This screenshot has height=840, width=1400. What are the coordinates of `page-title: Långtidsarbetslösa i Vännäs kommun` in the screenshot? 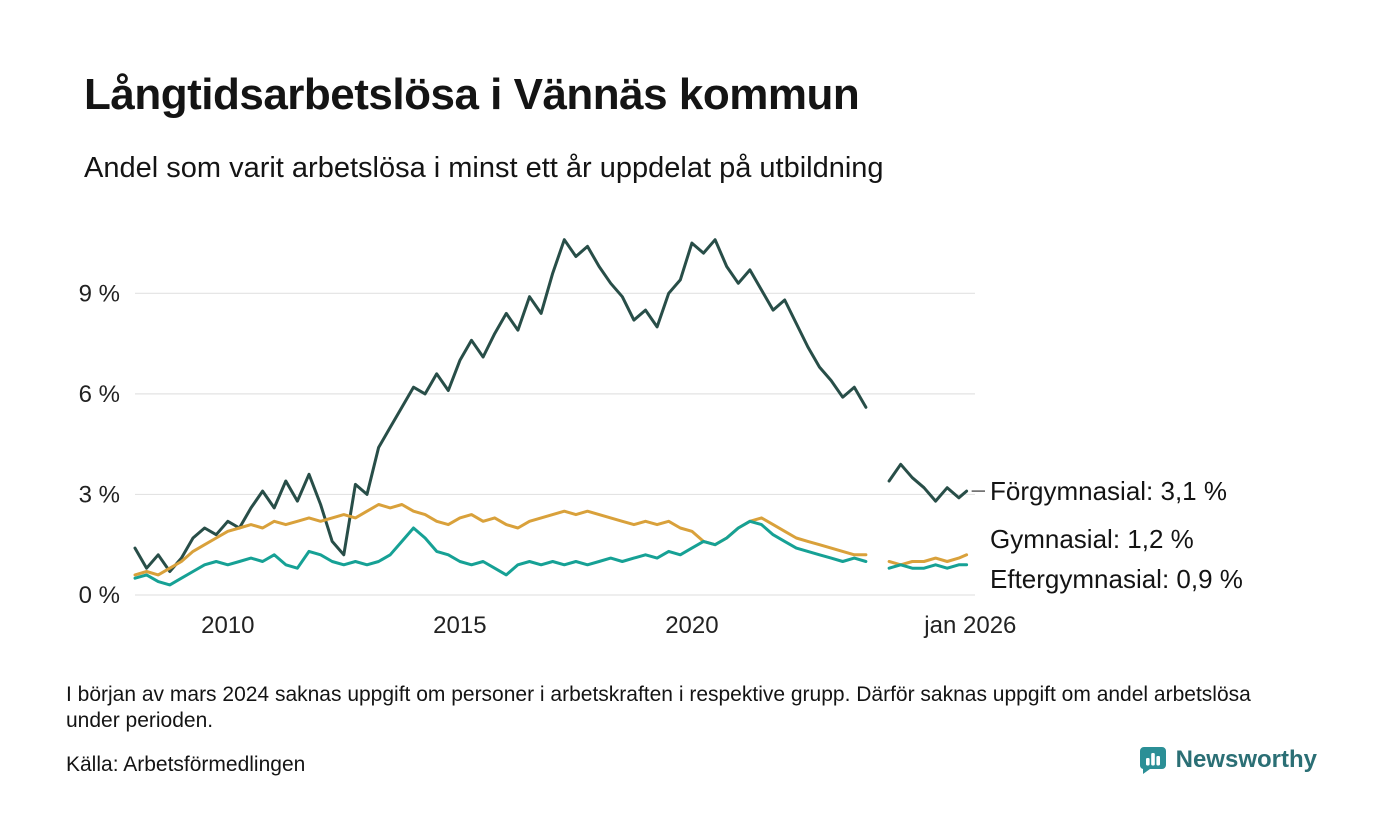 It's located at (472, 94).